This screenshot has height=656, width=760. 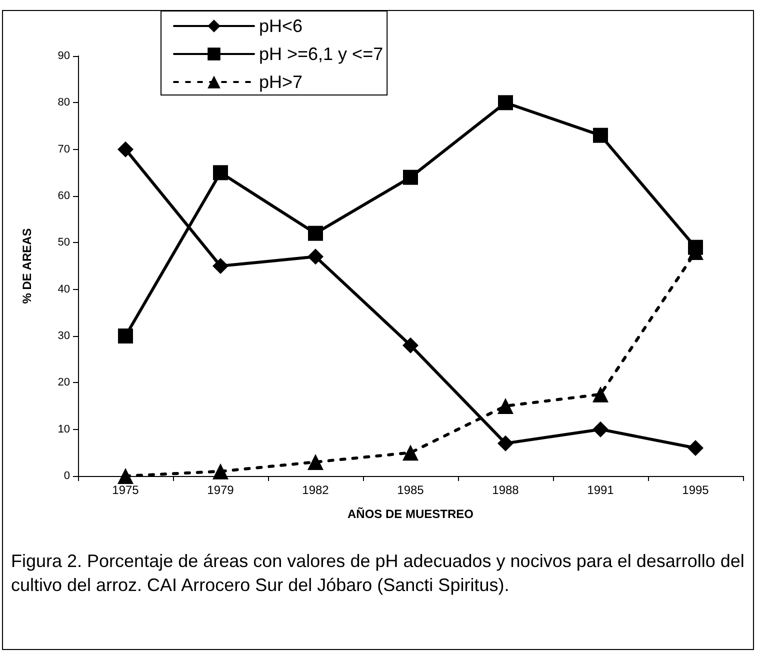 What do you see at coordinates (321, 54) in the screenshot?
I see `legend-label: pH >=6,1 y <=7` at bounding box center [321, 54].